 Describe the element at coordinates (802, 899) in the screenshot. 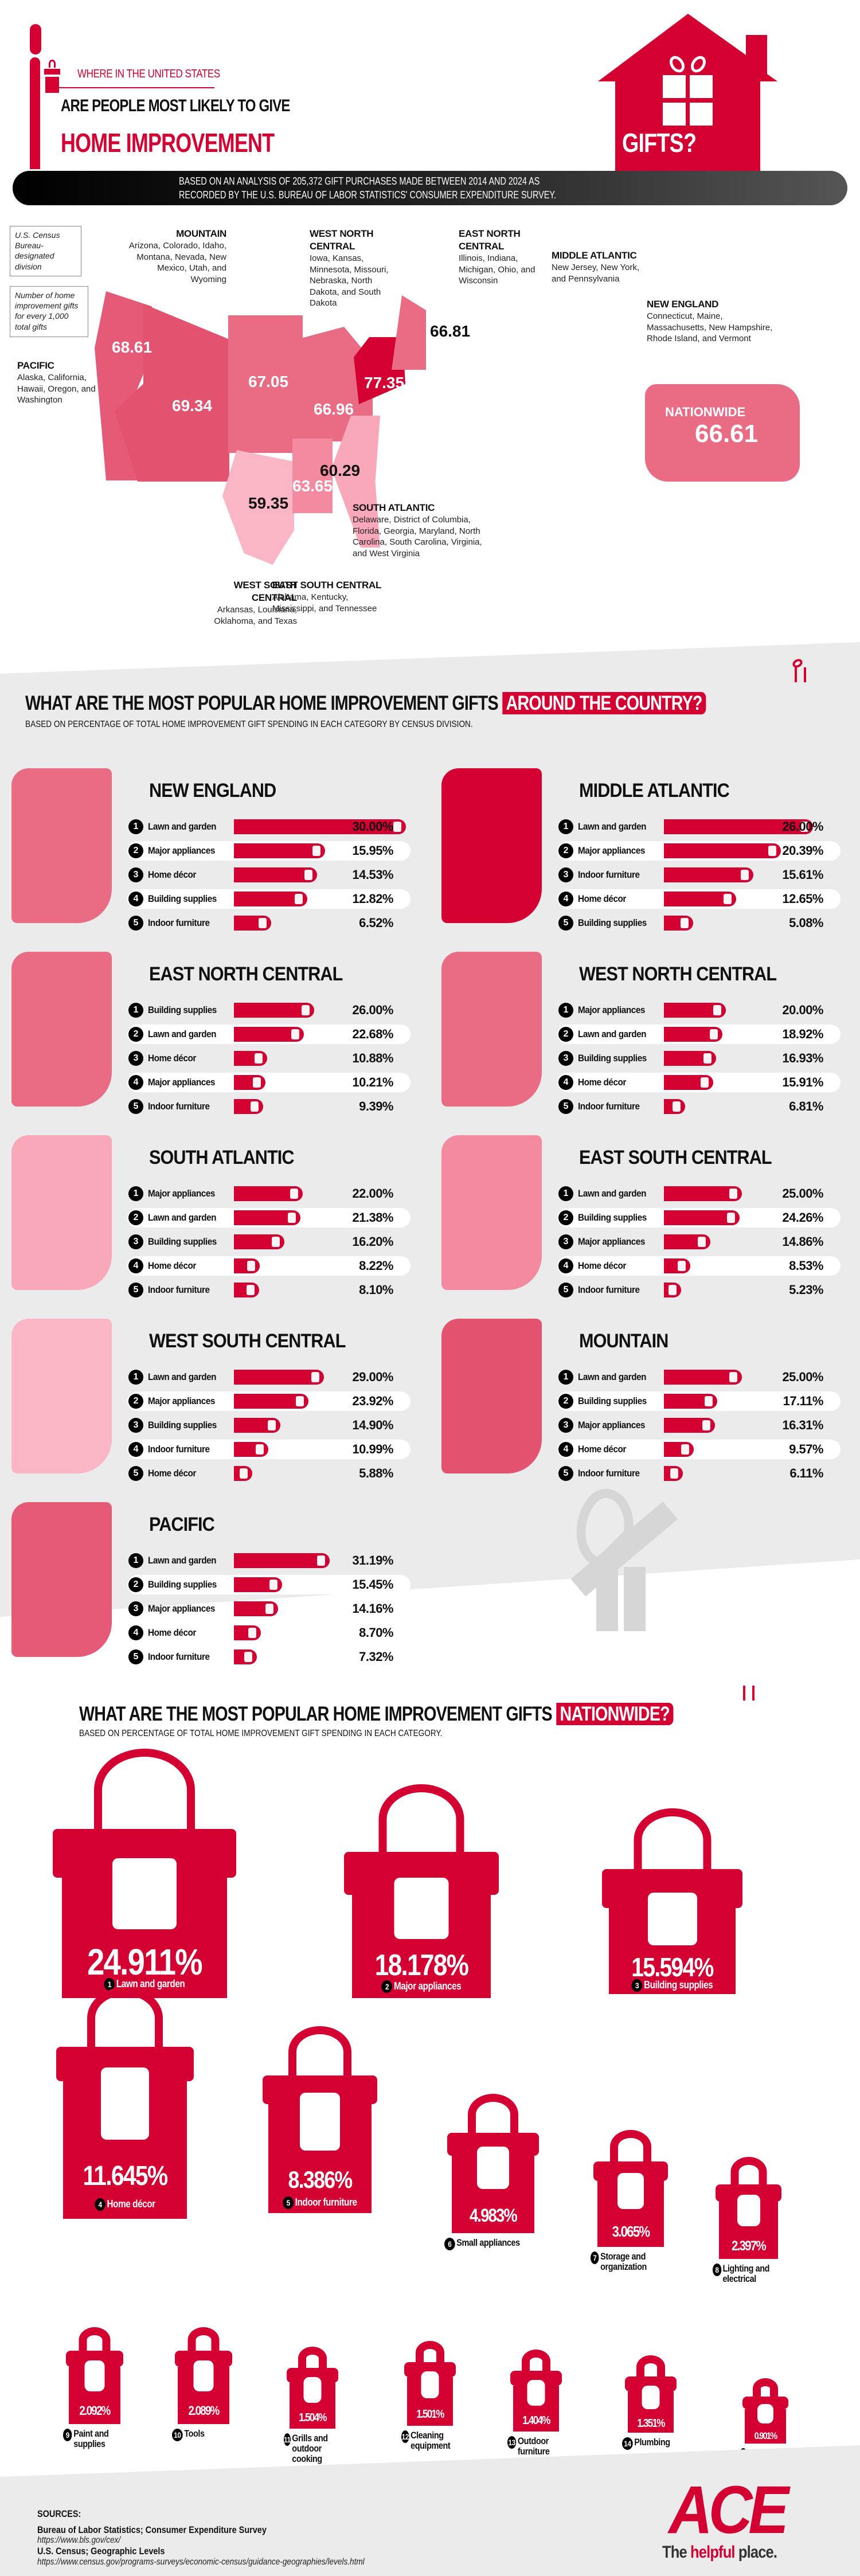

I see `percentage-value: 12.65%` at that location.